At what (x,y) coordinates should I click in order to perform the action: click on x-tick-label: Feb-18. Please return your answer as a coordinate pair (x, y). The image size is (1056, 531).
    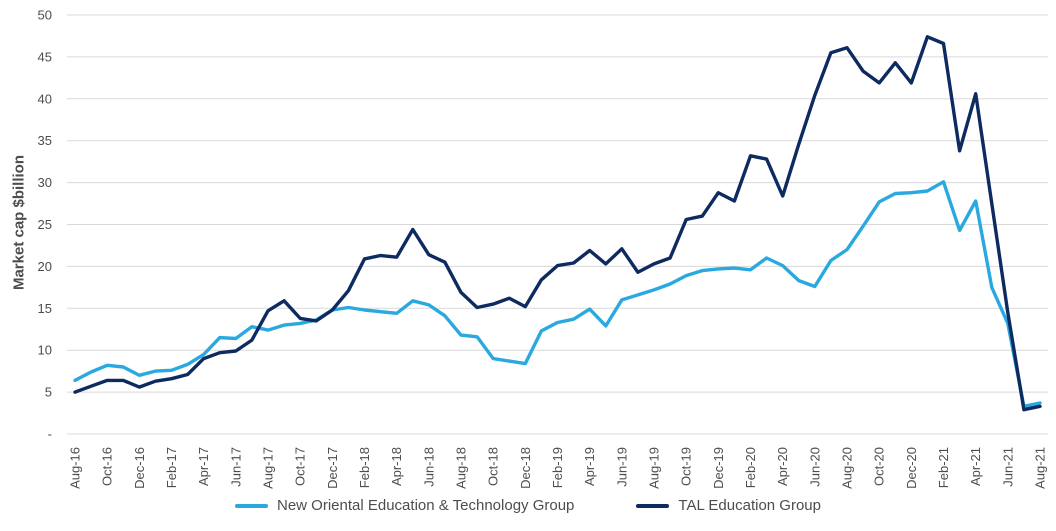
    Looking at the image, I should click on (364, 467).